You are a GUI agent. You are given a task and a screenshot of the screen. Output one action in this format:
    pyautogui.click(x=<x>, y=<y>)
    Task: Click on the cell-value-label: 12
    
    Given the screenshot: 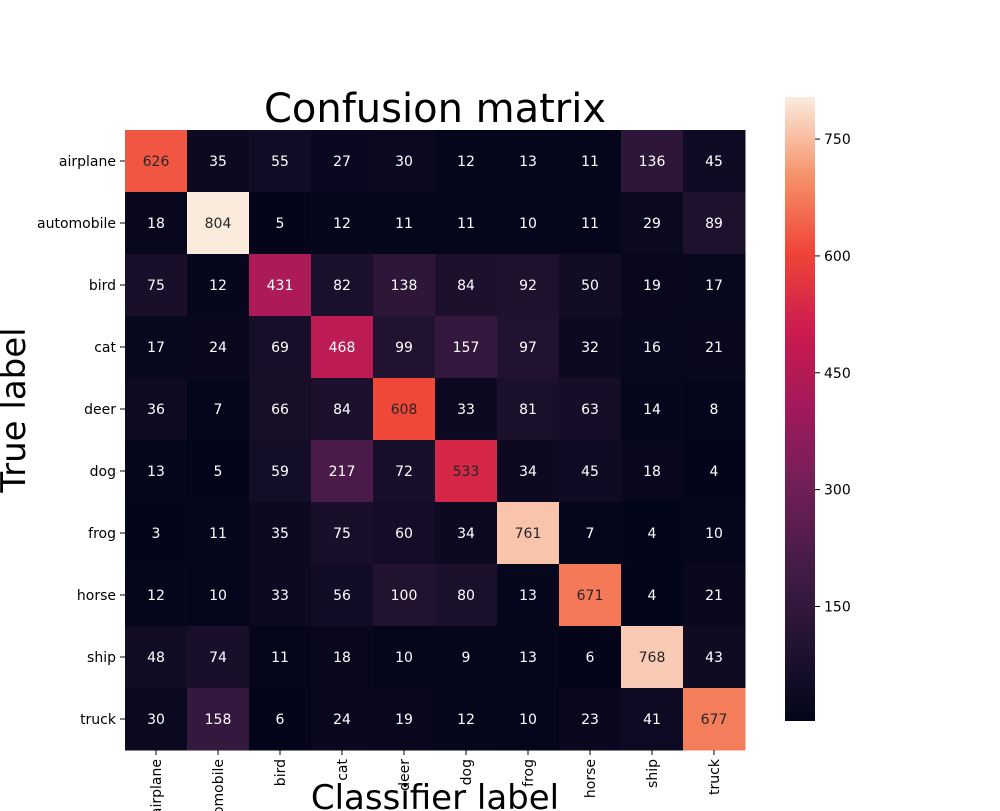 What is the action you would take?
    pyautogui.click(x=466, y=162)
    